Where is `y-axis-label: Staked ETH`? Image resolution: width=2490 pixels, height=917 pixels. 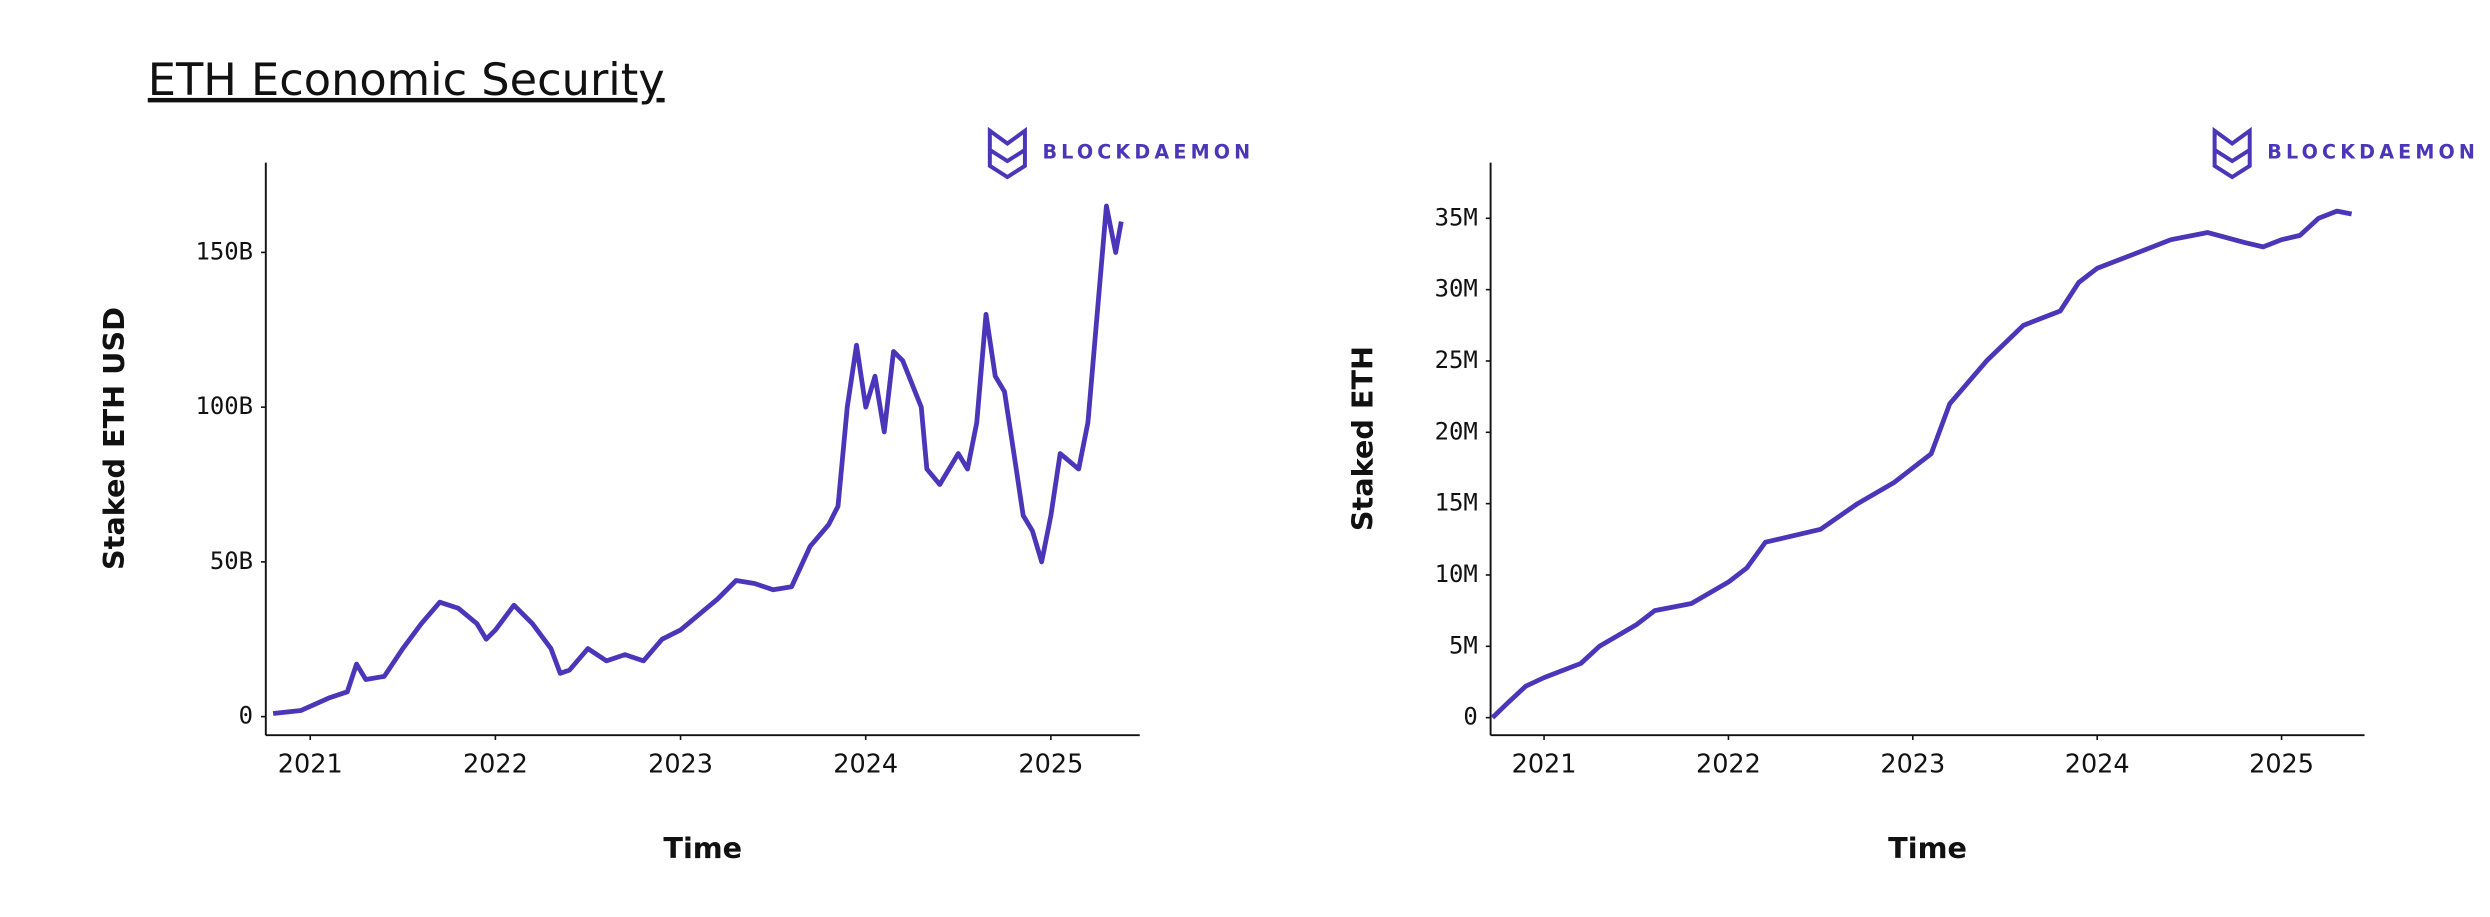 y-axis-label: Staked ETH is located at coordinates (1363, 438).